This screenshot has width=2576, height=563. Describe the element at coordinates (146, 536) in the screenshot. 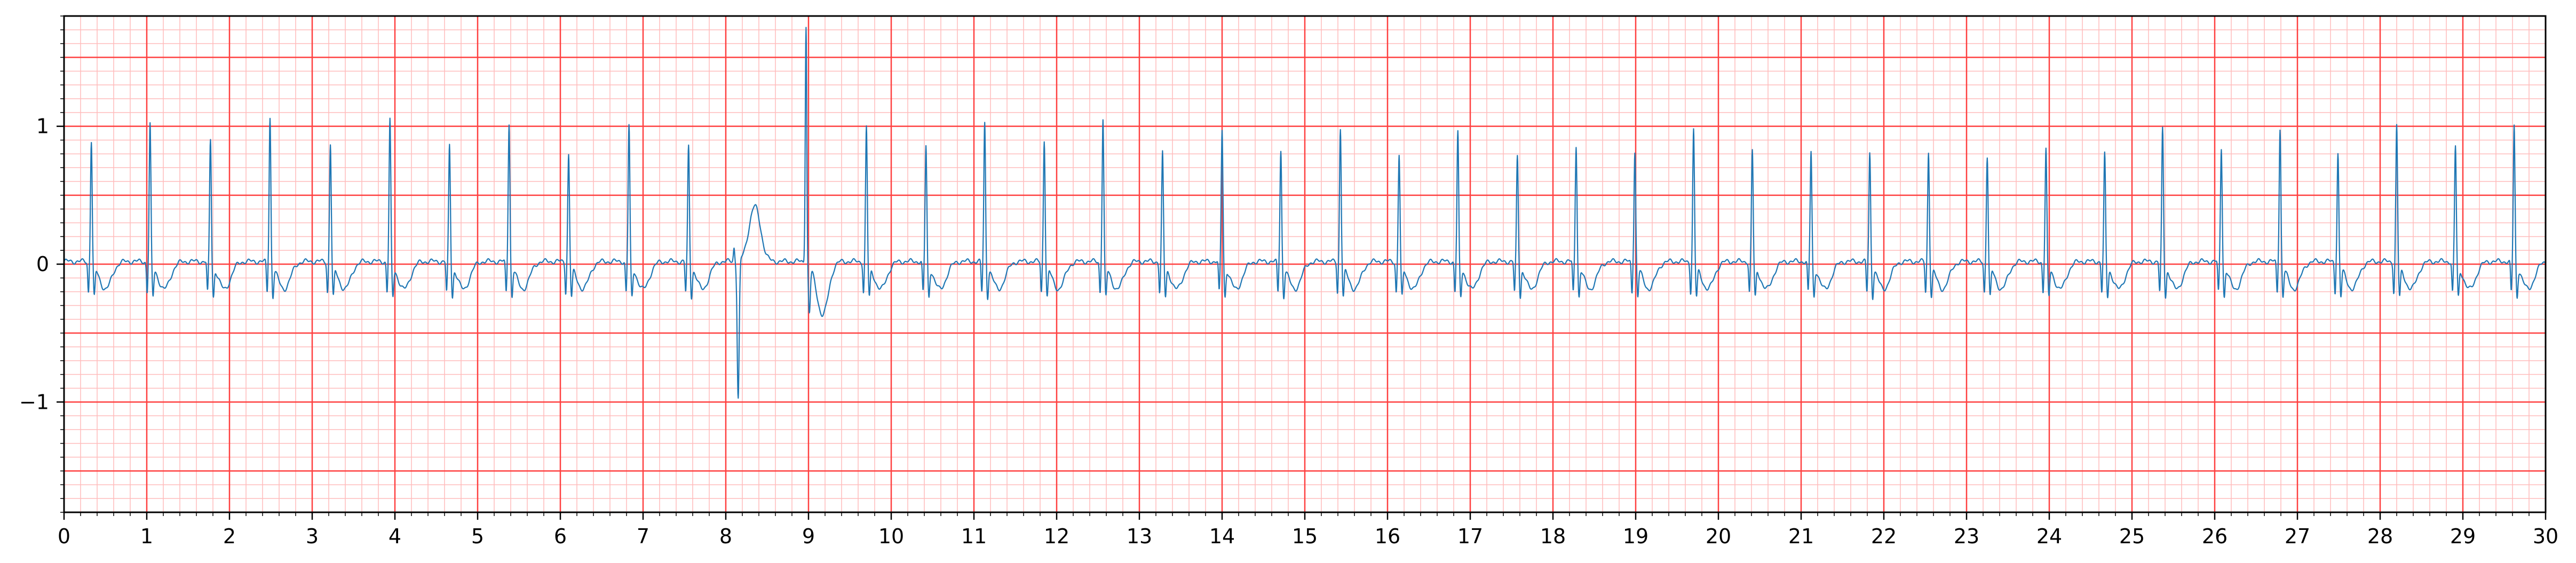

I see `x-tick-label: 1` at that location.